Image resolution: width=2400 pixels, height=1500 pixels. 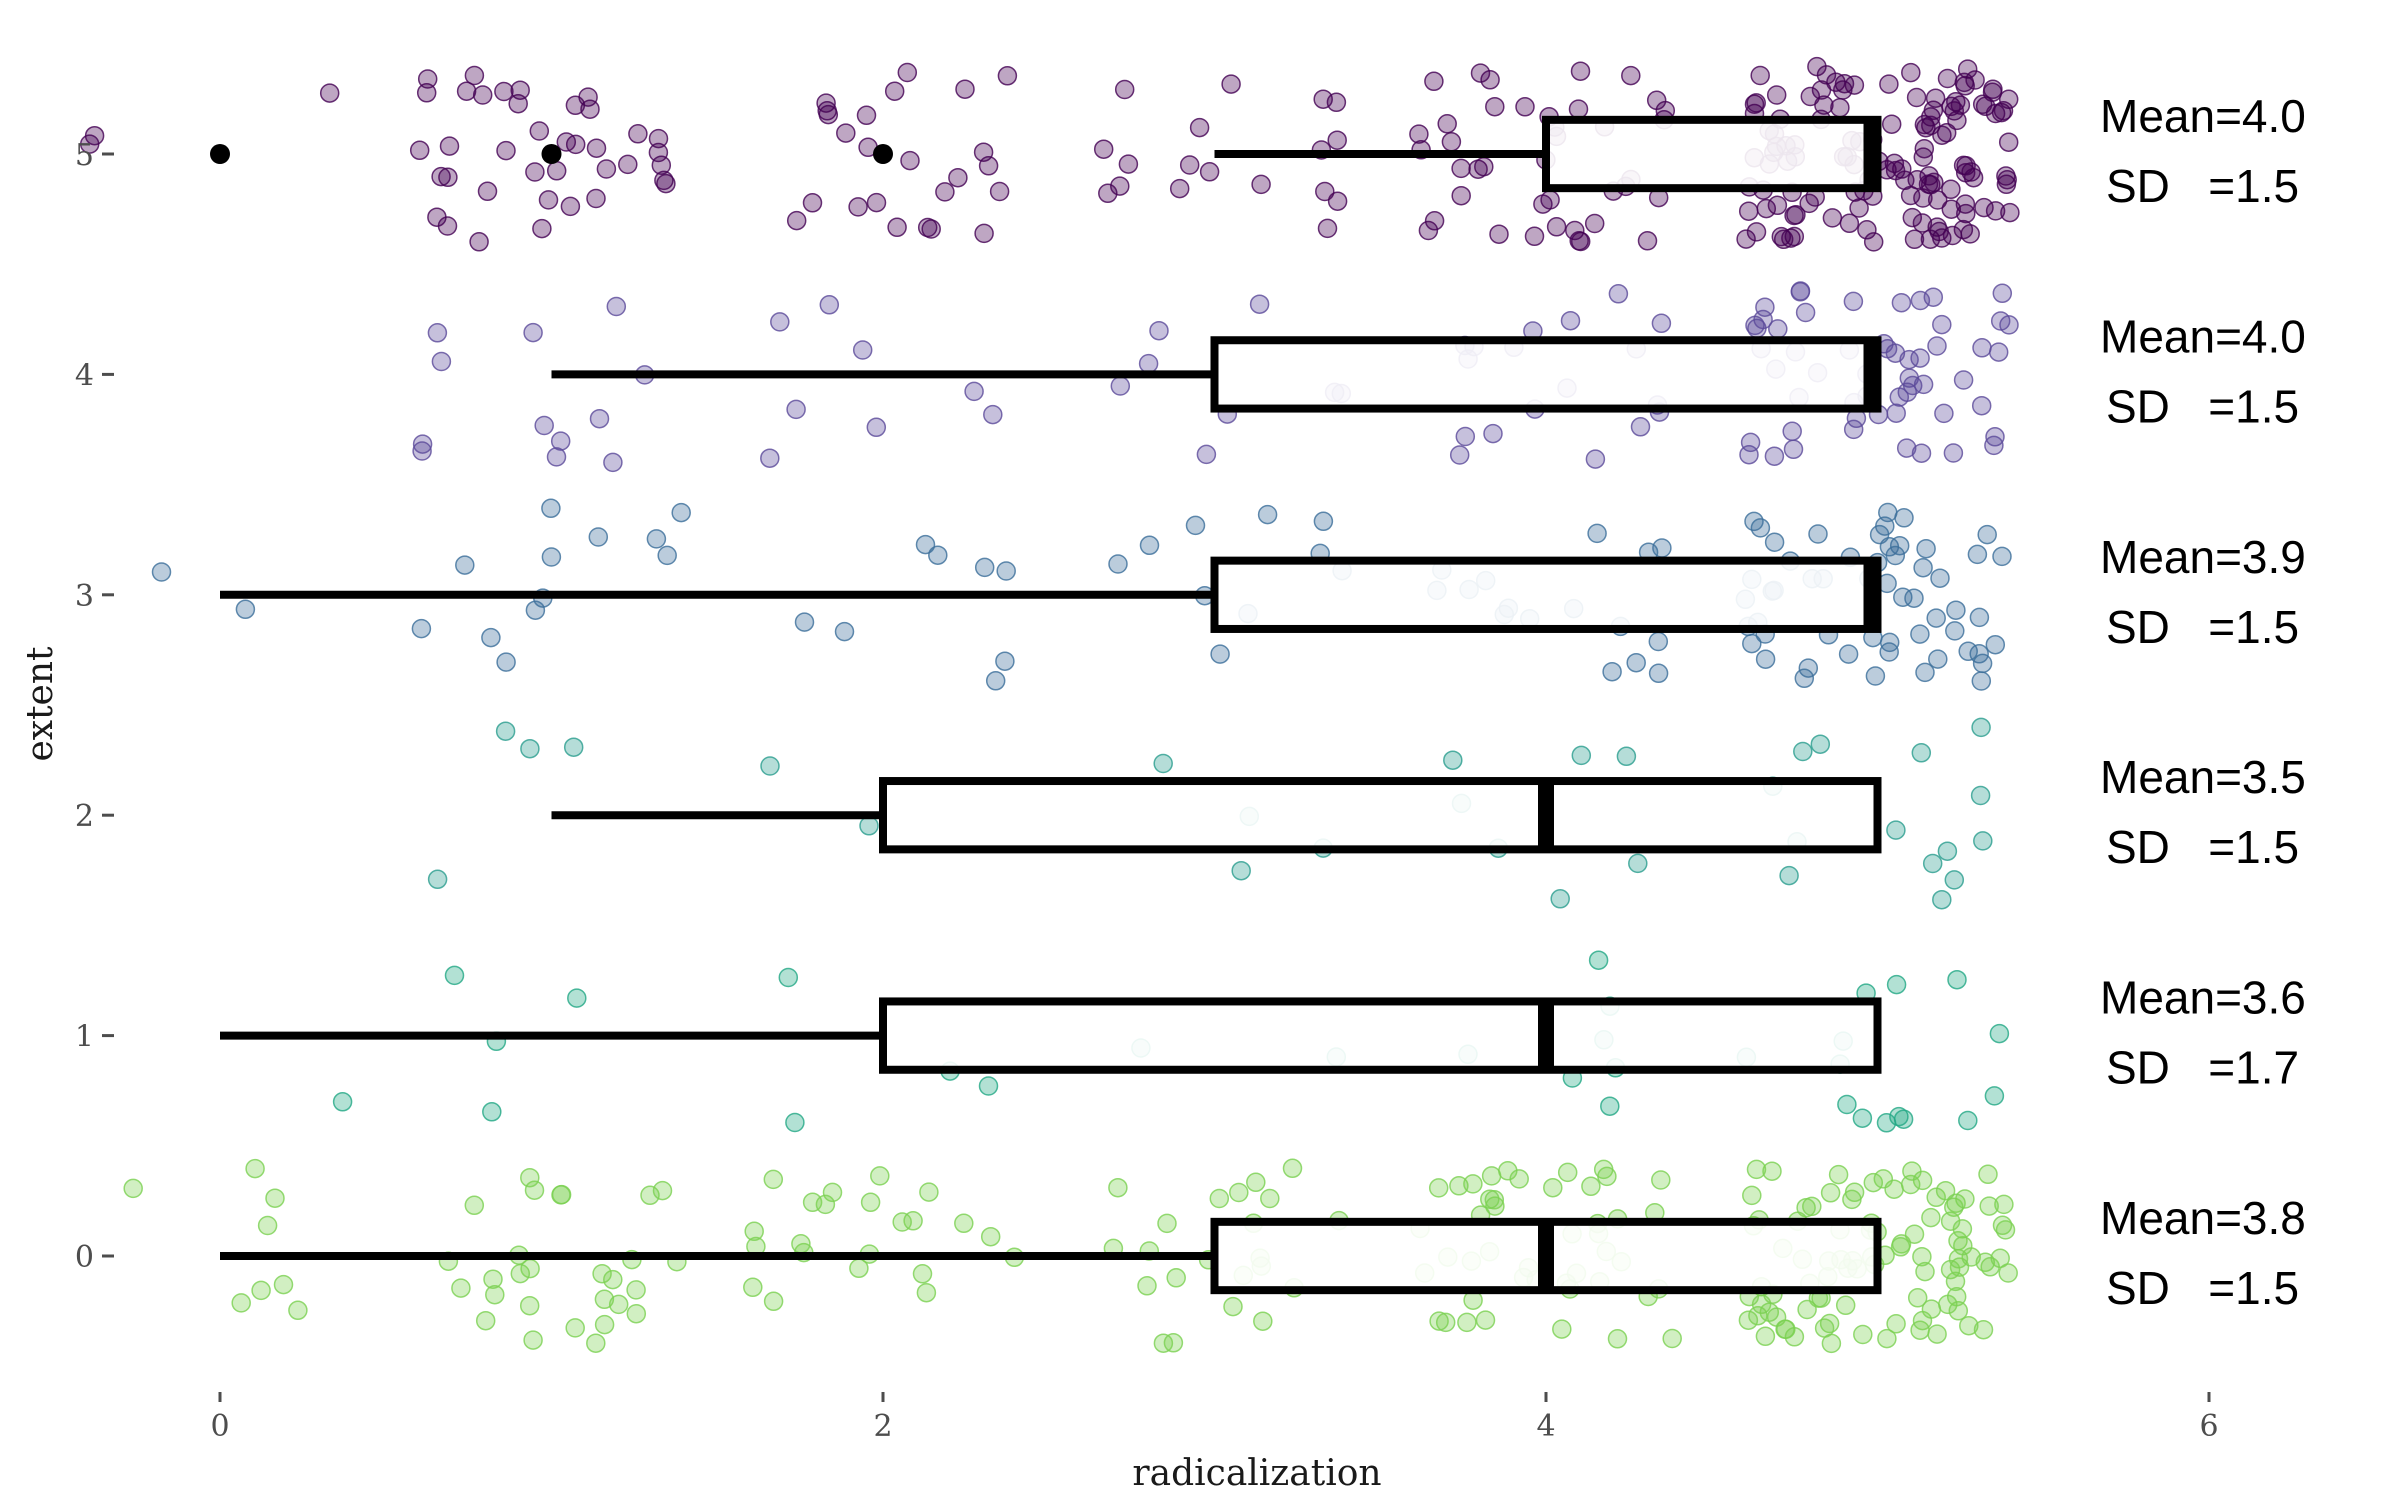 What do you see at coordinates (40, 704) in the screenshot?
I see `y-axis-title: extent` at bounding box center [40, 704].